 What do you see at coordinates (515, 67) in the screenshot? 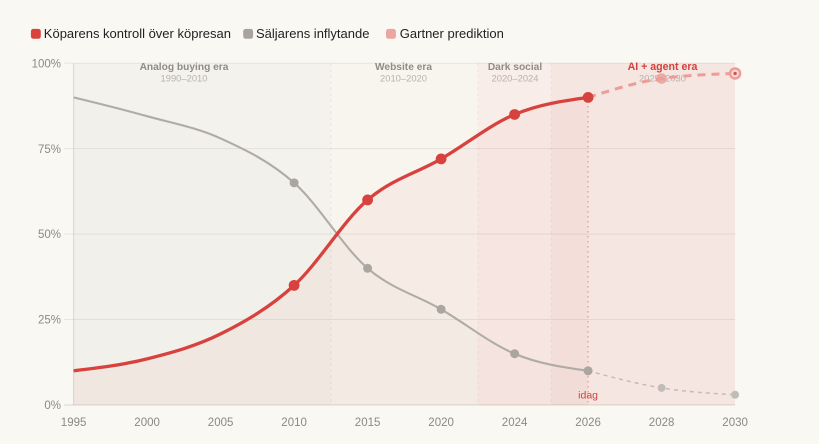
I see `svg-text: Dark social` at bounding box center [515, 67].